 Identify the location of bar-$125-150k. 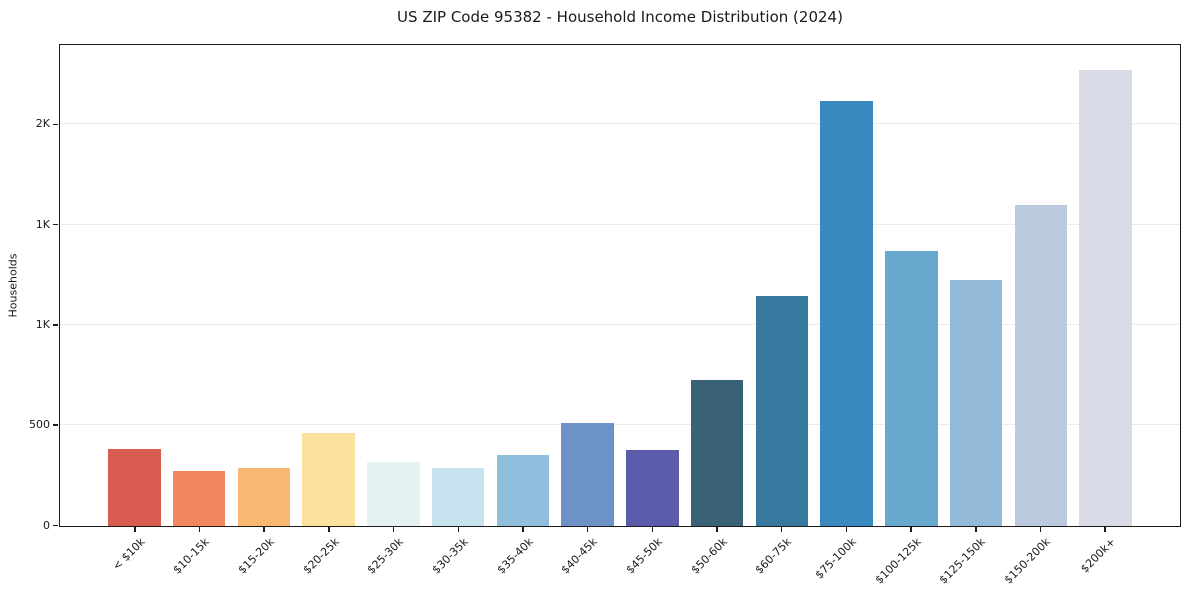
(976, 403).